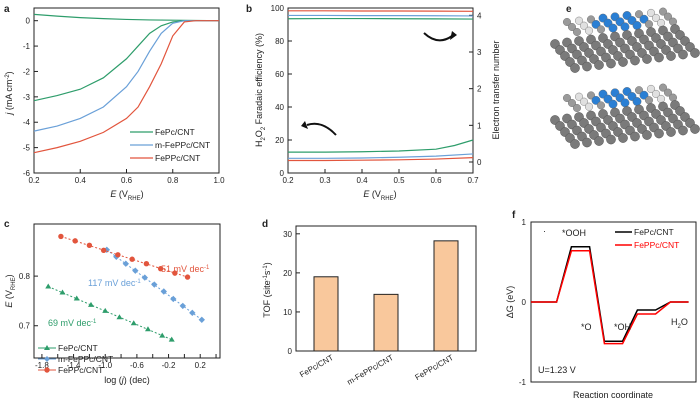  Describe the element at coordinates (27, 173) in the screenshot. I see `y-tick-label: -6` at that location.